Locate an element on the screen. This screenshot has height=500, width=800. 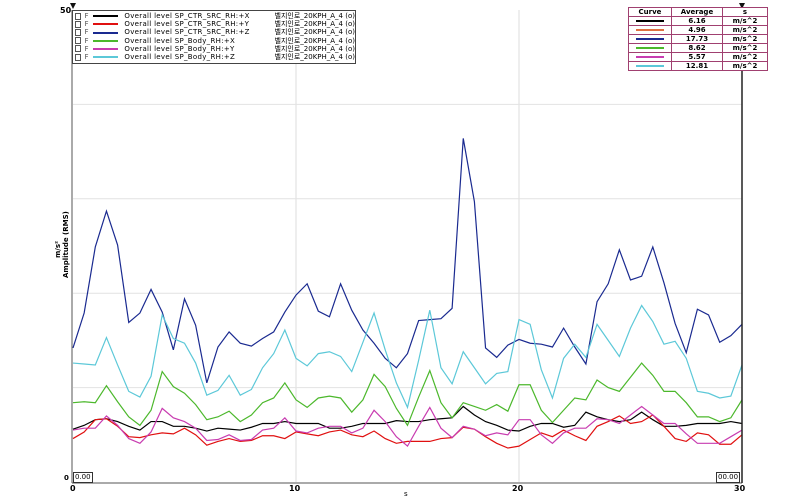
average-value: 12.81 is located at coordinates (697, 66).